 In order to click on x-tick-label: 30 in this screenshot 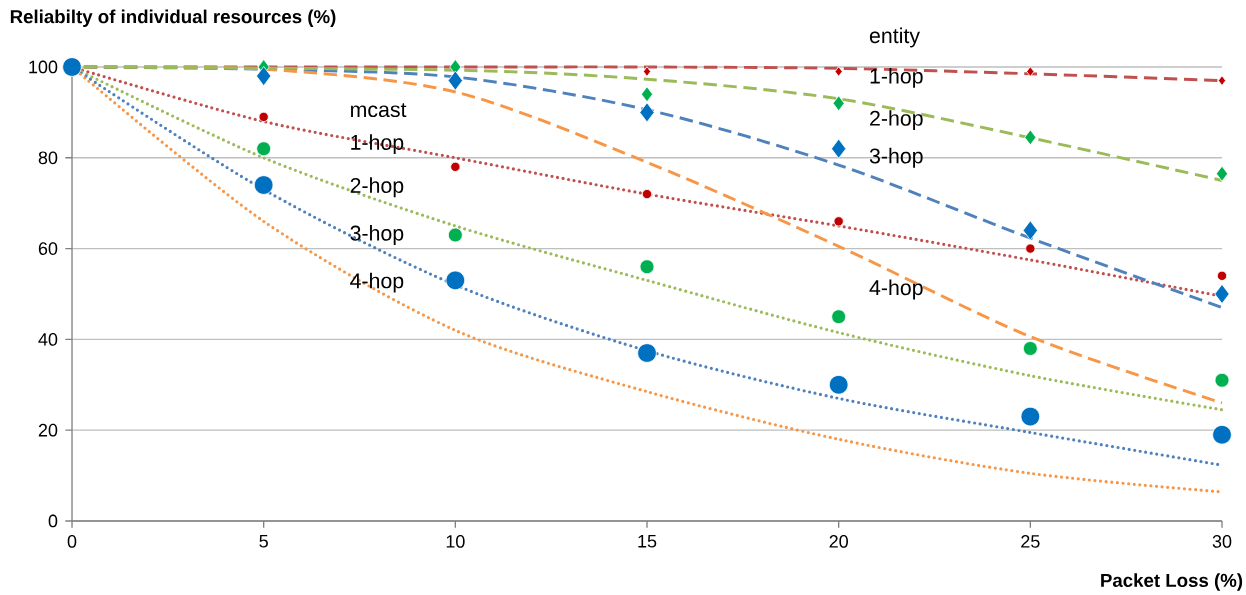, I will do `click(1222, 541)`.